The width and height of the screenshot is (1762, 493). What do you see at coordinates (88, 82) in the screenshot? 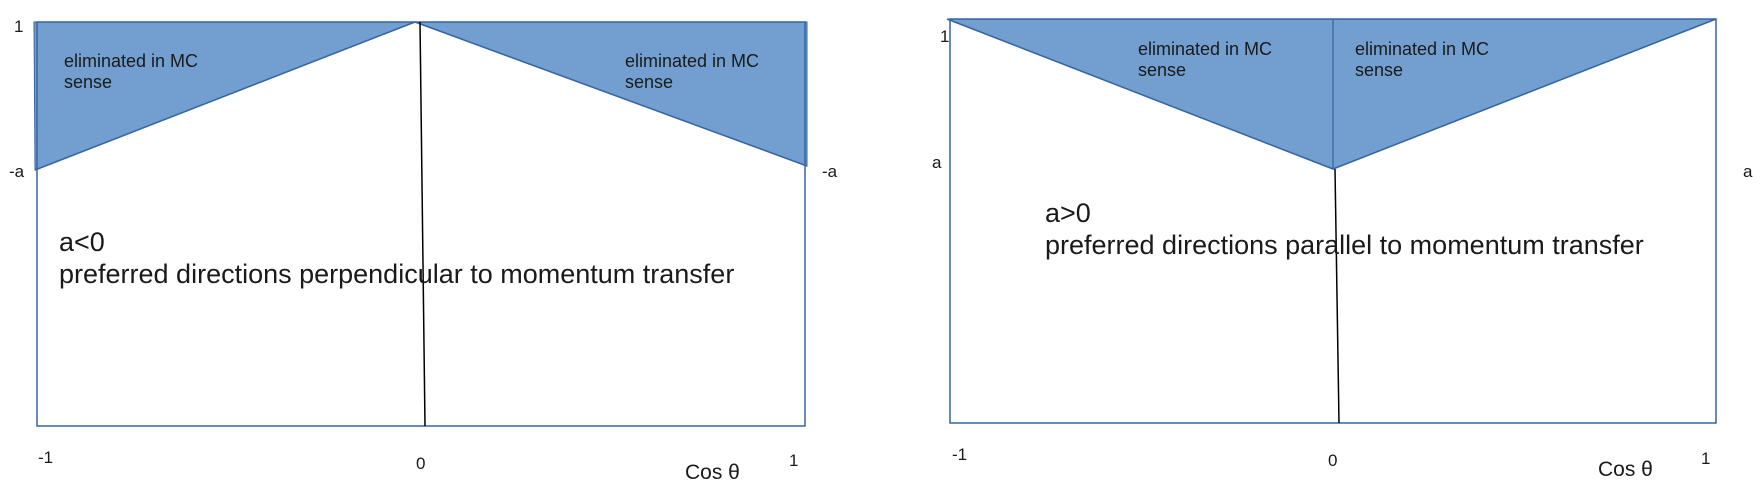
I see `left-panel-region-left-label-line2: sense` at bounding box center [88, 82].